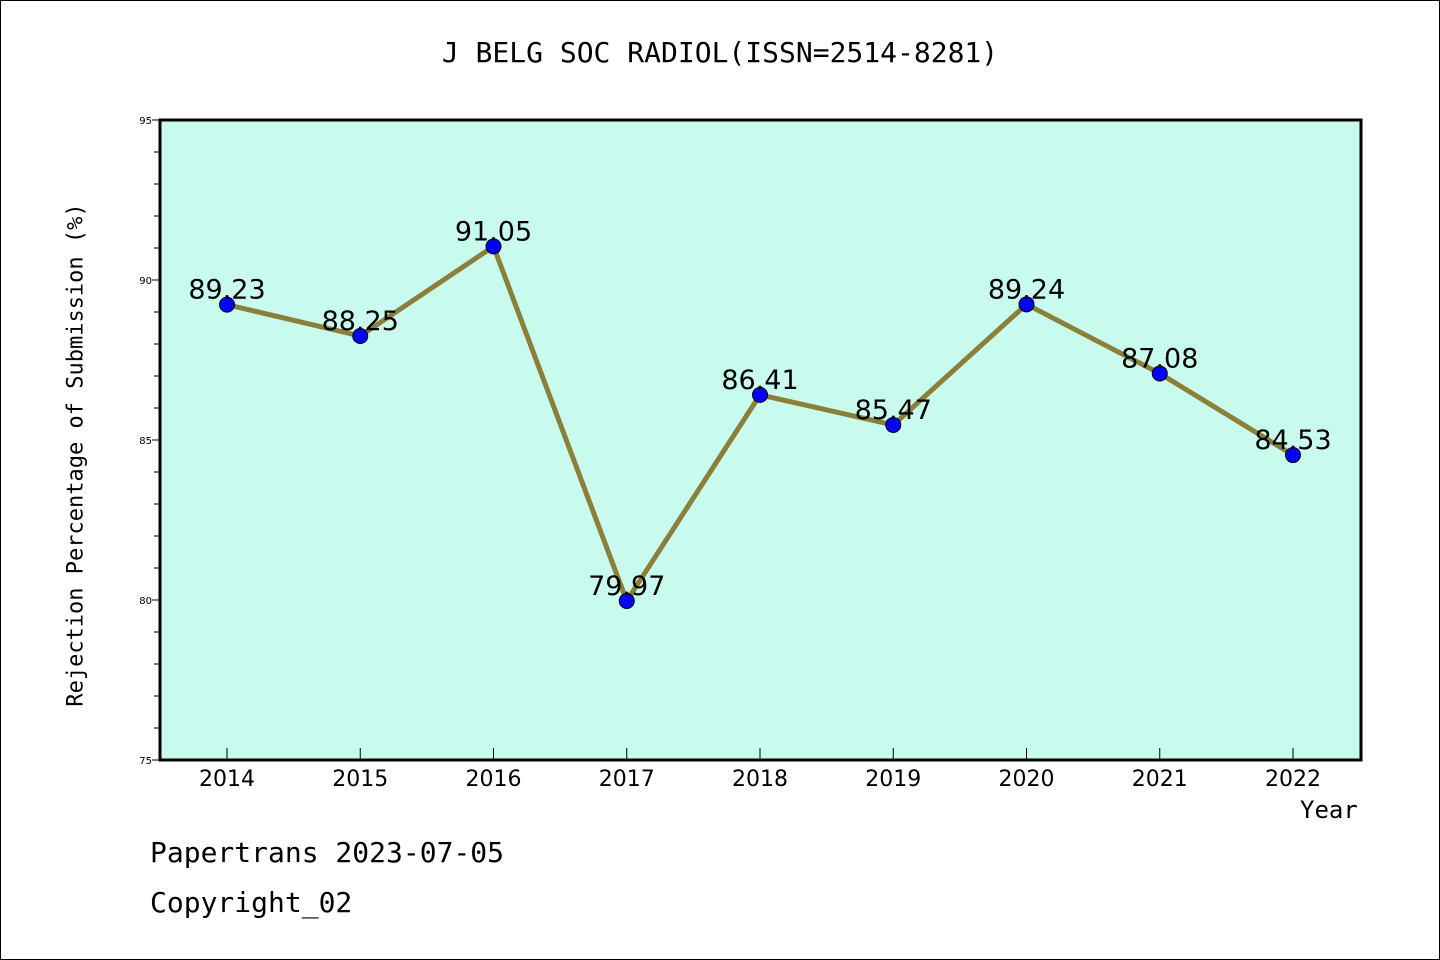  I want to click on y-tick-label: 80, so click(145, 601).